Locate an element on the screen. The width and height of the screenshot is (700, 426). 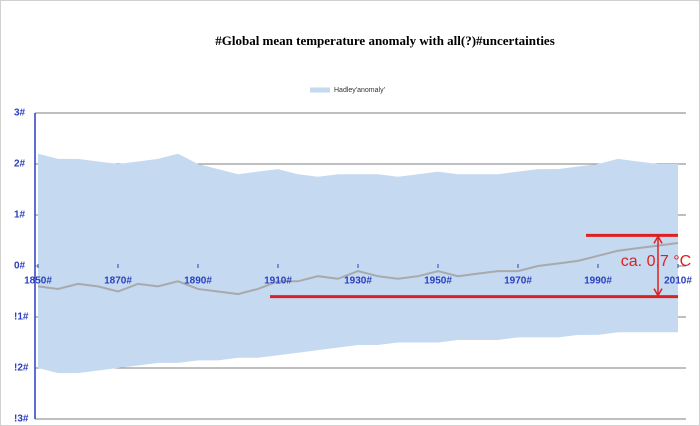
y-tick-label: !2# is located at coordinates (21, 368).